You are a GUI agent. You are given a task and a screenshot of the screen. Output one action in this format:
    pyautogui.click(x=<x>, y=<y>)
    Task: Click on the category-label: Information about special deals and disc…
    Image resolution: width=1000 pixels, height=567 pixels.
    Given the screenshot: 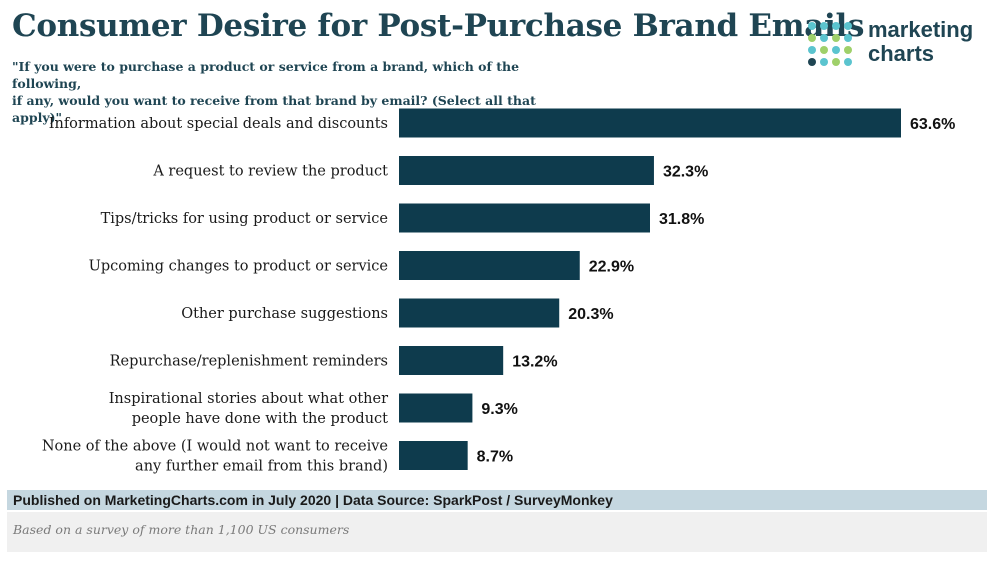 What is the action you would take?
    pyautogui.click(x=218, y=124)
    